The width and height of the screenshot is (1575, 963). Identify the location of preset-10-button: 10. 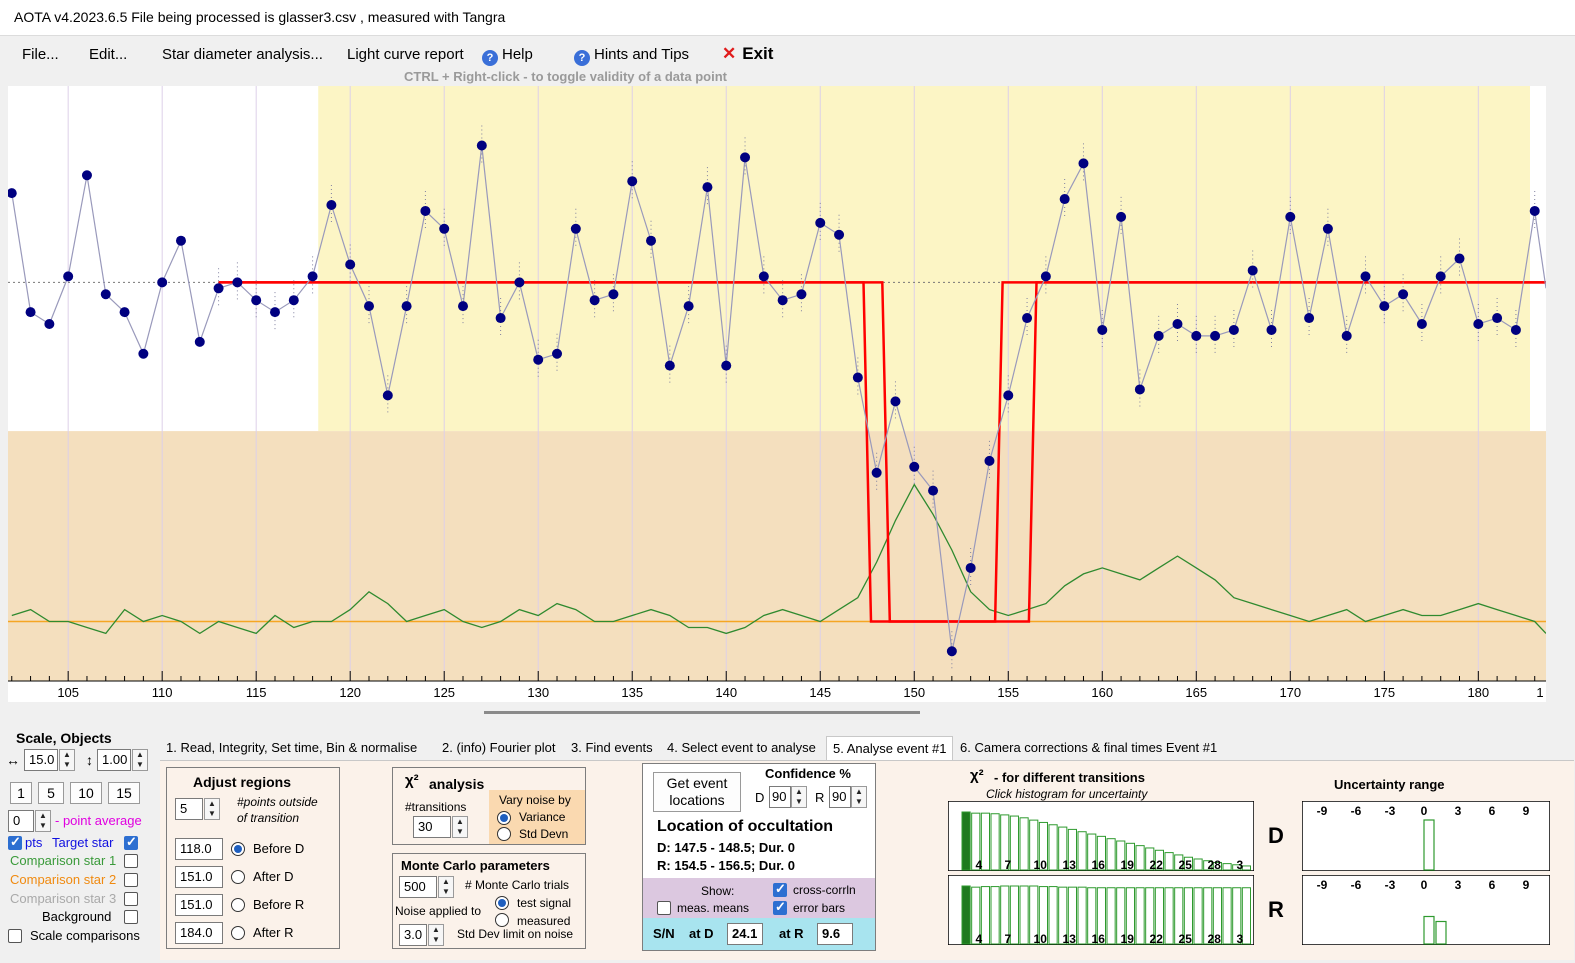
(86, 793).